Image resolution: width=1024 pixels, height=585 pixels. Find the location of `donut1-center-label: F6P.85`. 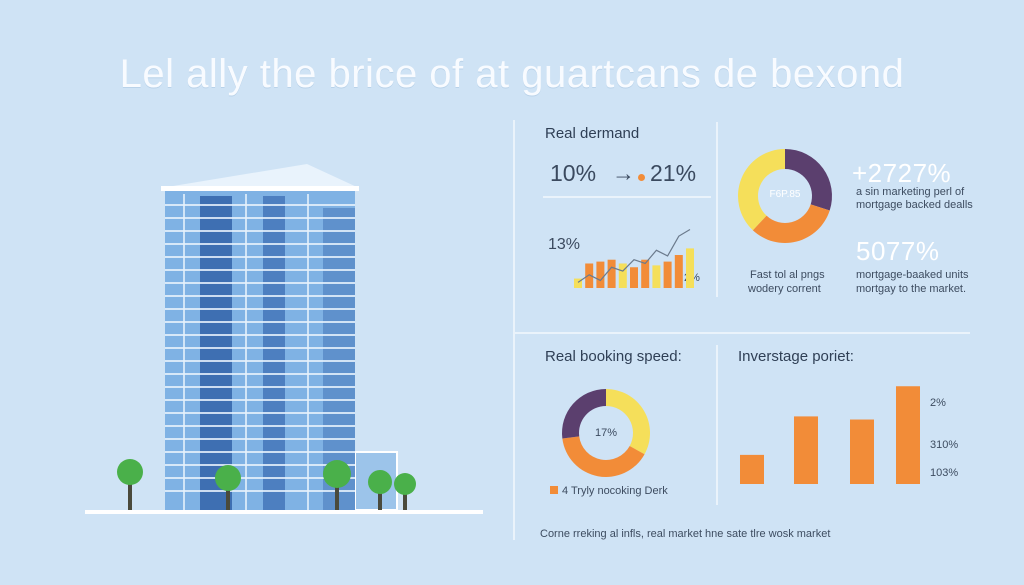

donut1-center-label: F6P.85 is located at coordinates (785, 194).